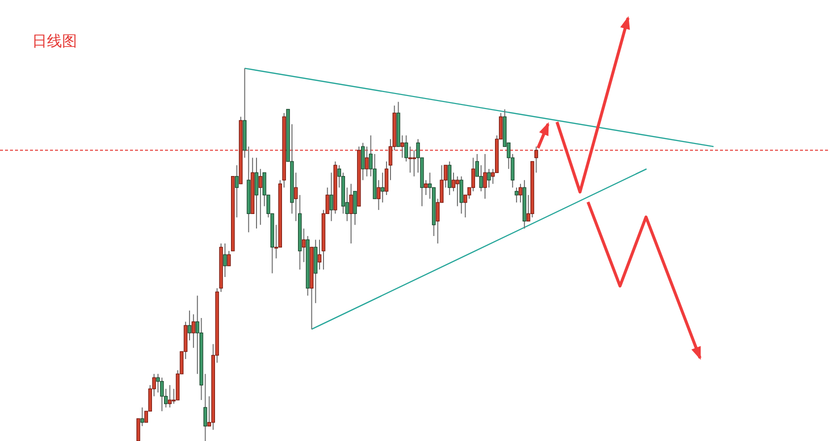  I want to click on title: 日线图, so click(54, 41).